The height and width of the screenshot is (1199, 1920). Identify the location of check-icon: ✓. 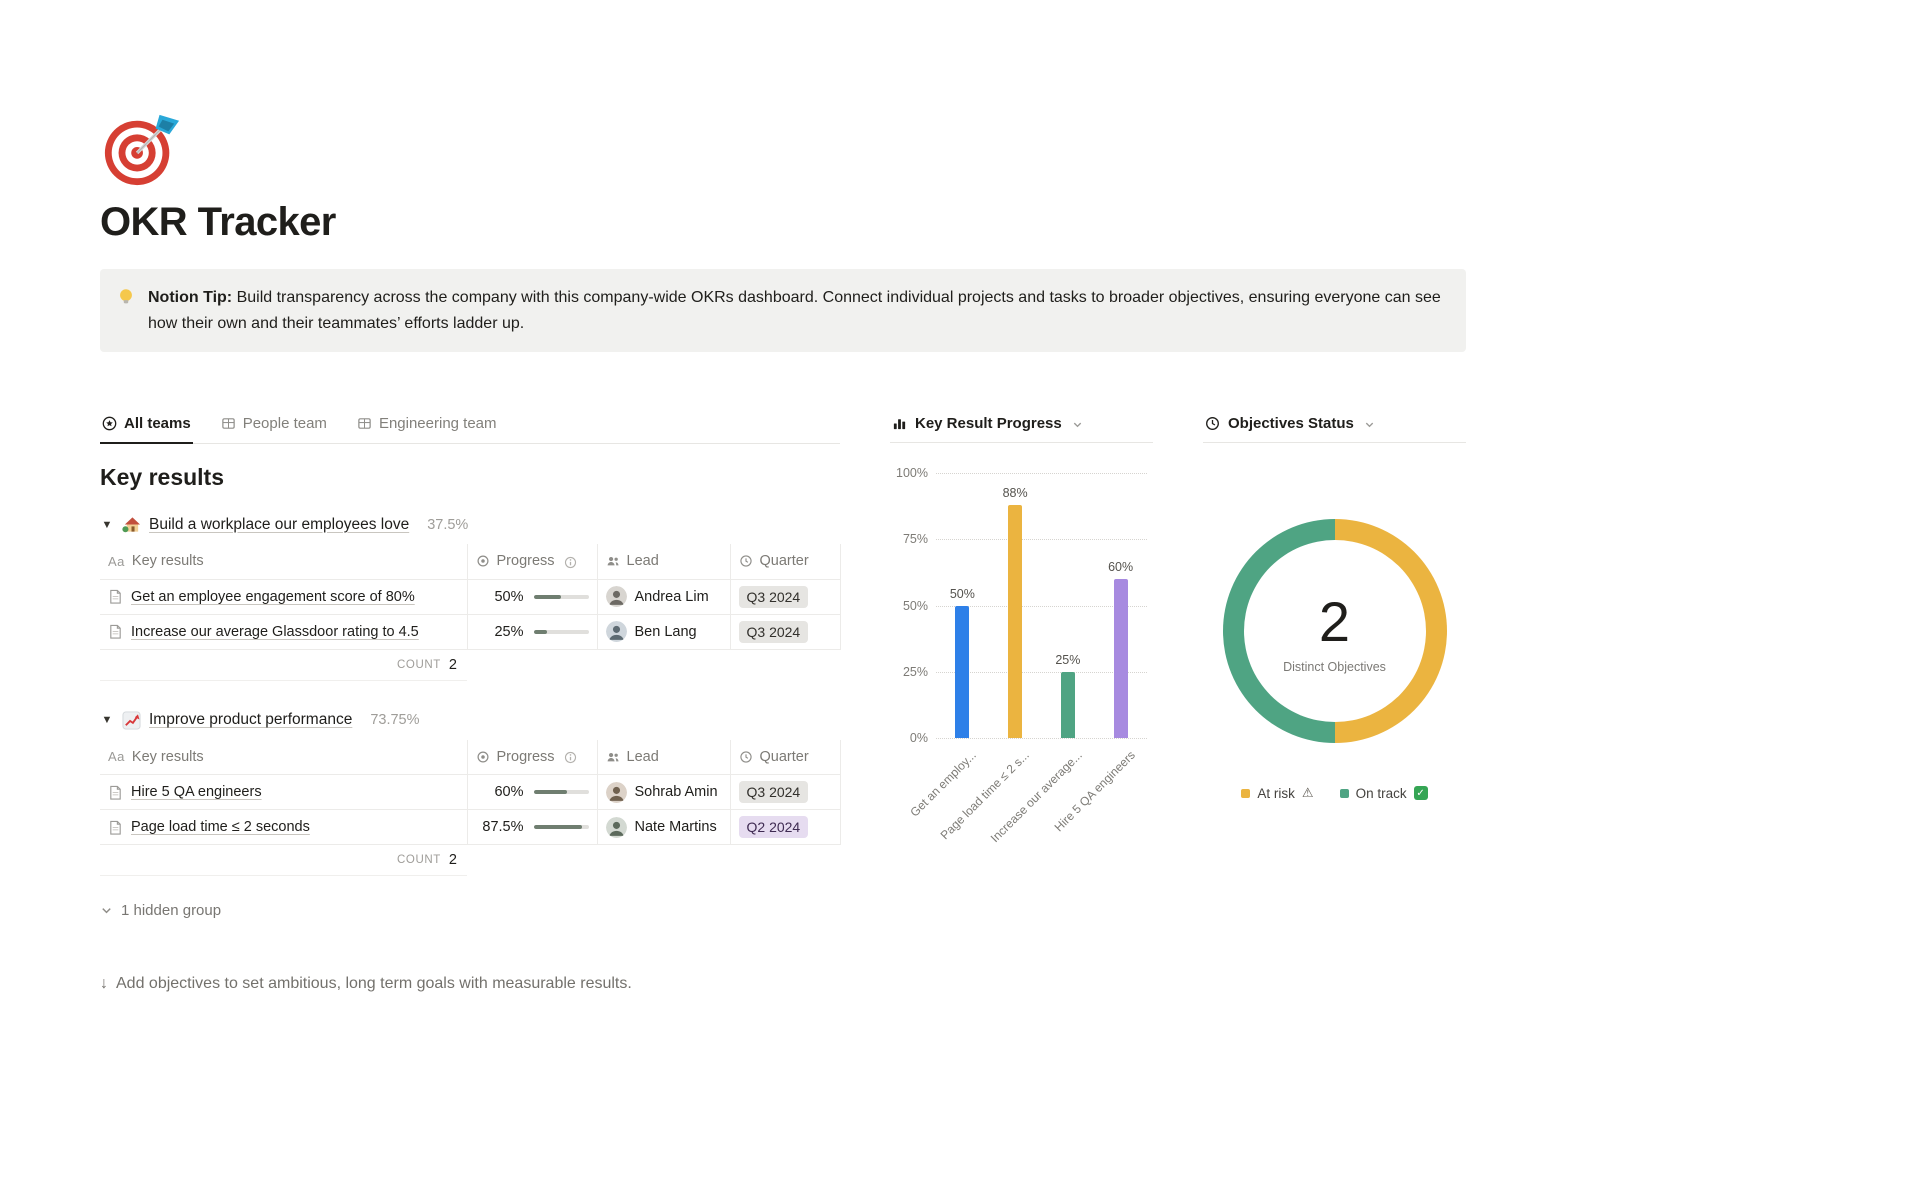
(1420, 793).